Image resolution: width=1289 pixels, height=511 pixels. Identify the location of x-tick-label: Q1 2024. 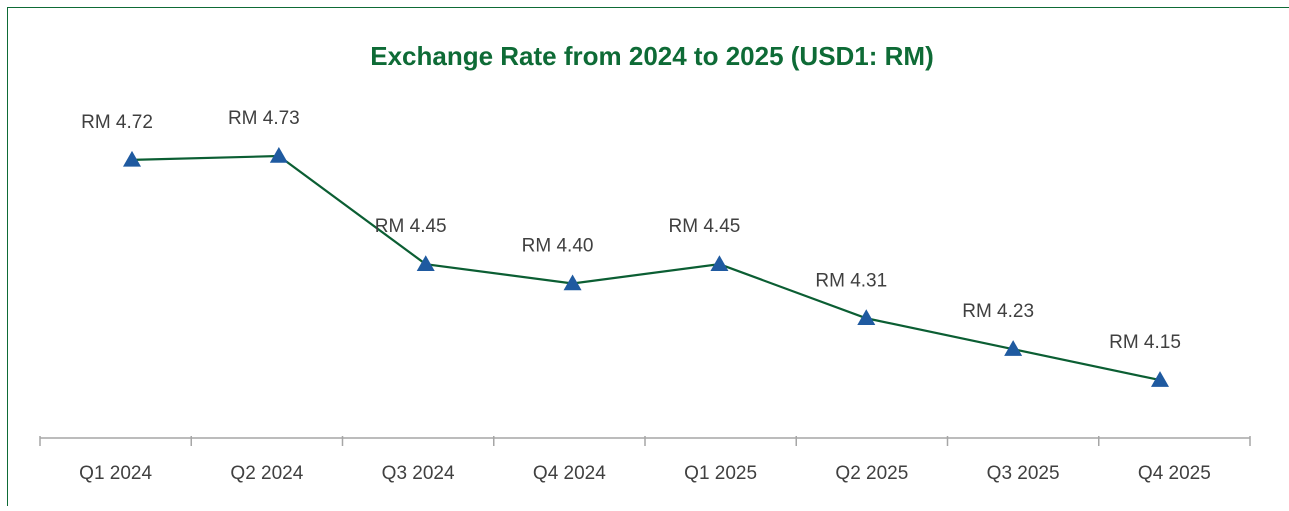
(115, 473).